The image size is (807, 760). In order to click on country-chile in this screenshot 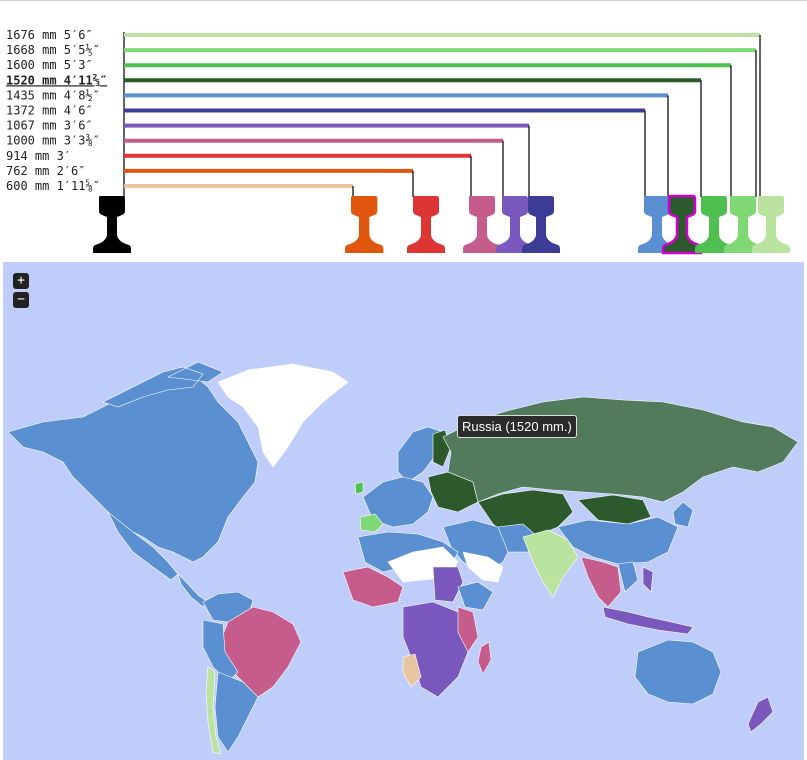, I will do `click(213, 710)`.